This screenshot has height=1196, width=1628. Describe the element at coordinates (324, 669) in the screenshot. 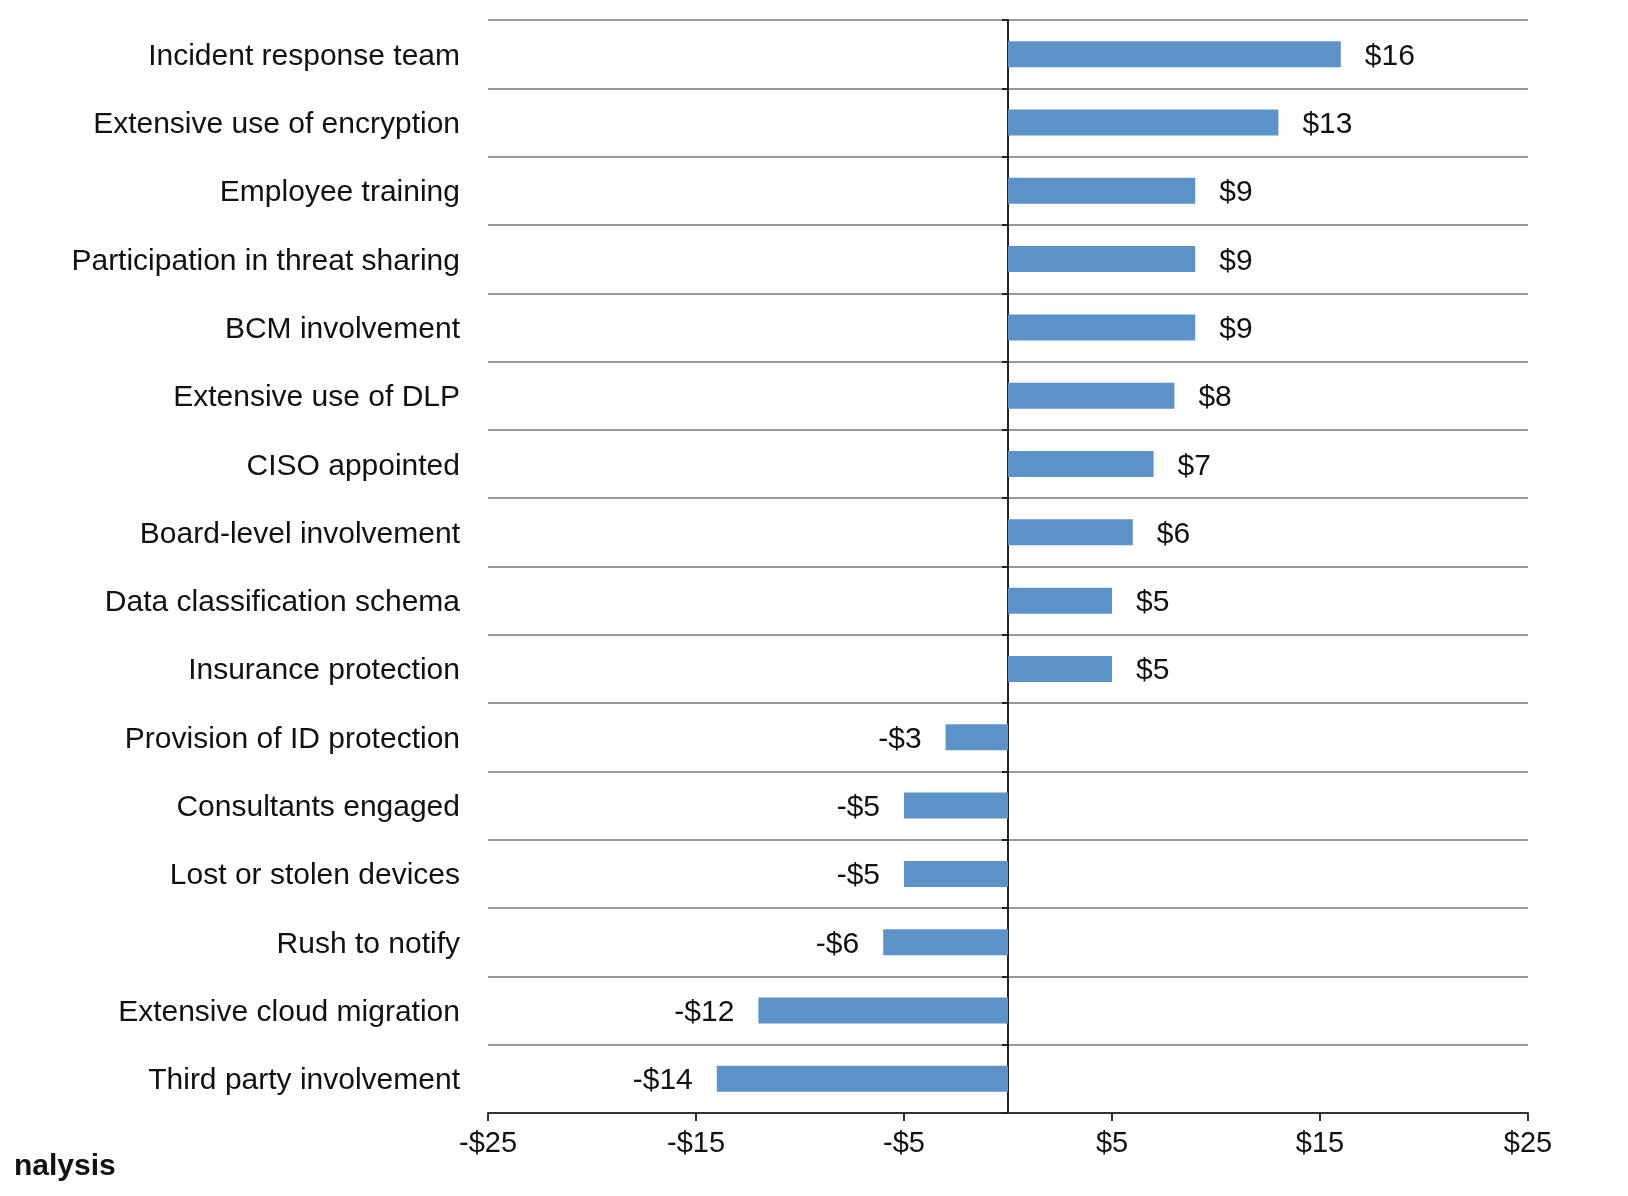

I see `y-tick-label: Insurance protection` at that location.